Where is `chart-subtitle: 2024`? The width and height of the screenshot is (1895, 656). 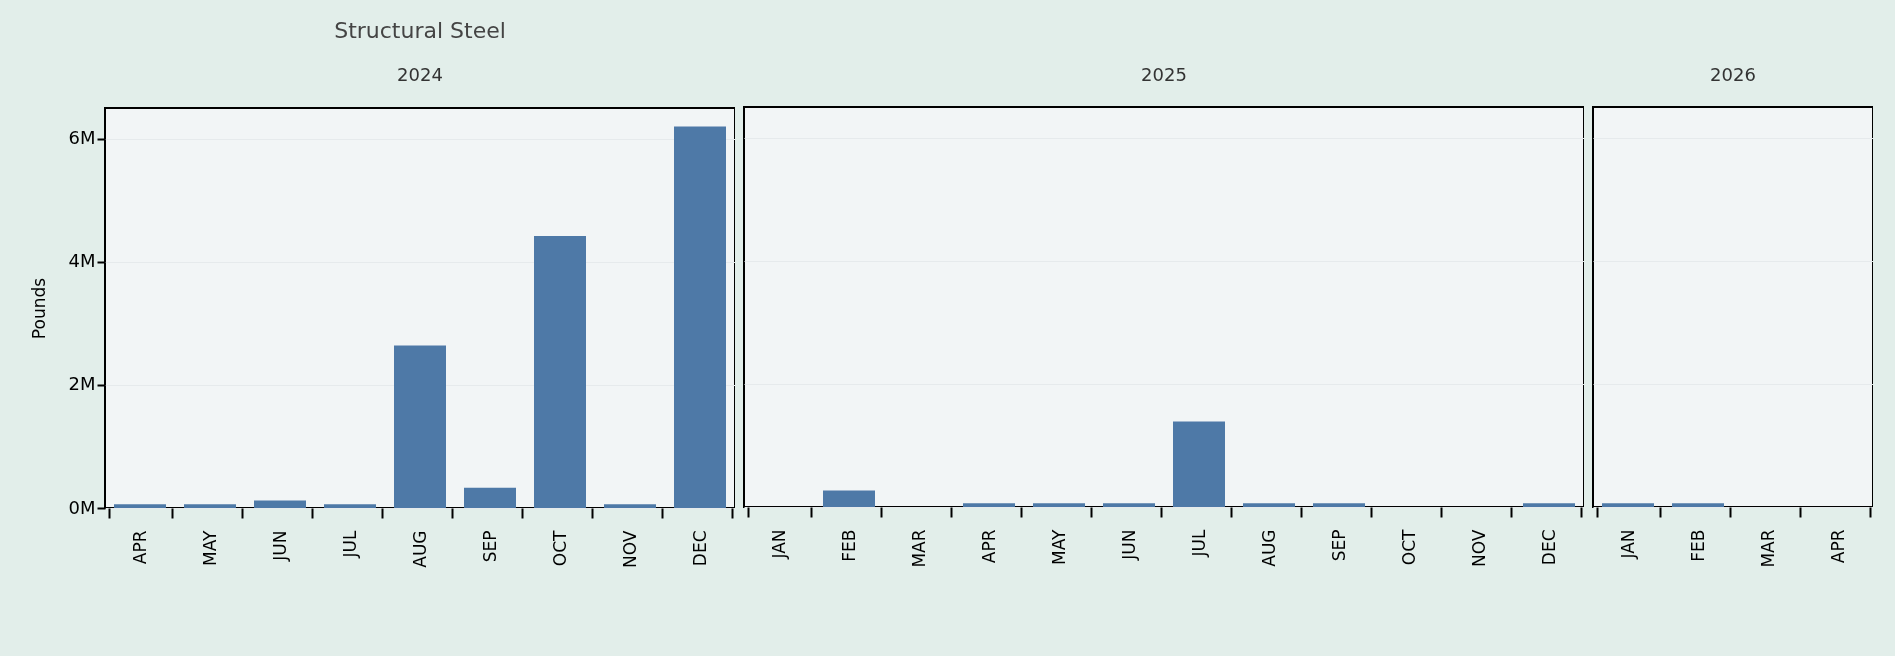
chart-subtitle: 2024 is located at coordinates (420, 74).